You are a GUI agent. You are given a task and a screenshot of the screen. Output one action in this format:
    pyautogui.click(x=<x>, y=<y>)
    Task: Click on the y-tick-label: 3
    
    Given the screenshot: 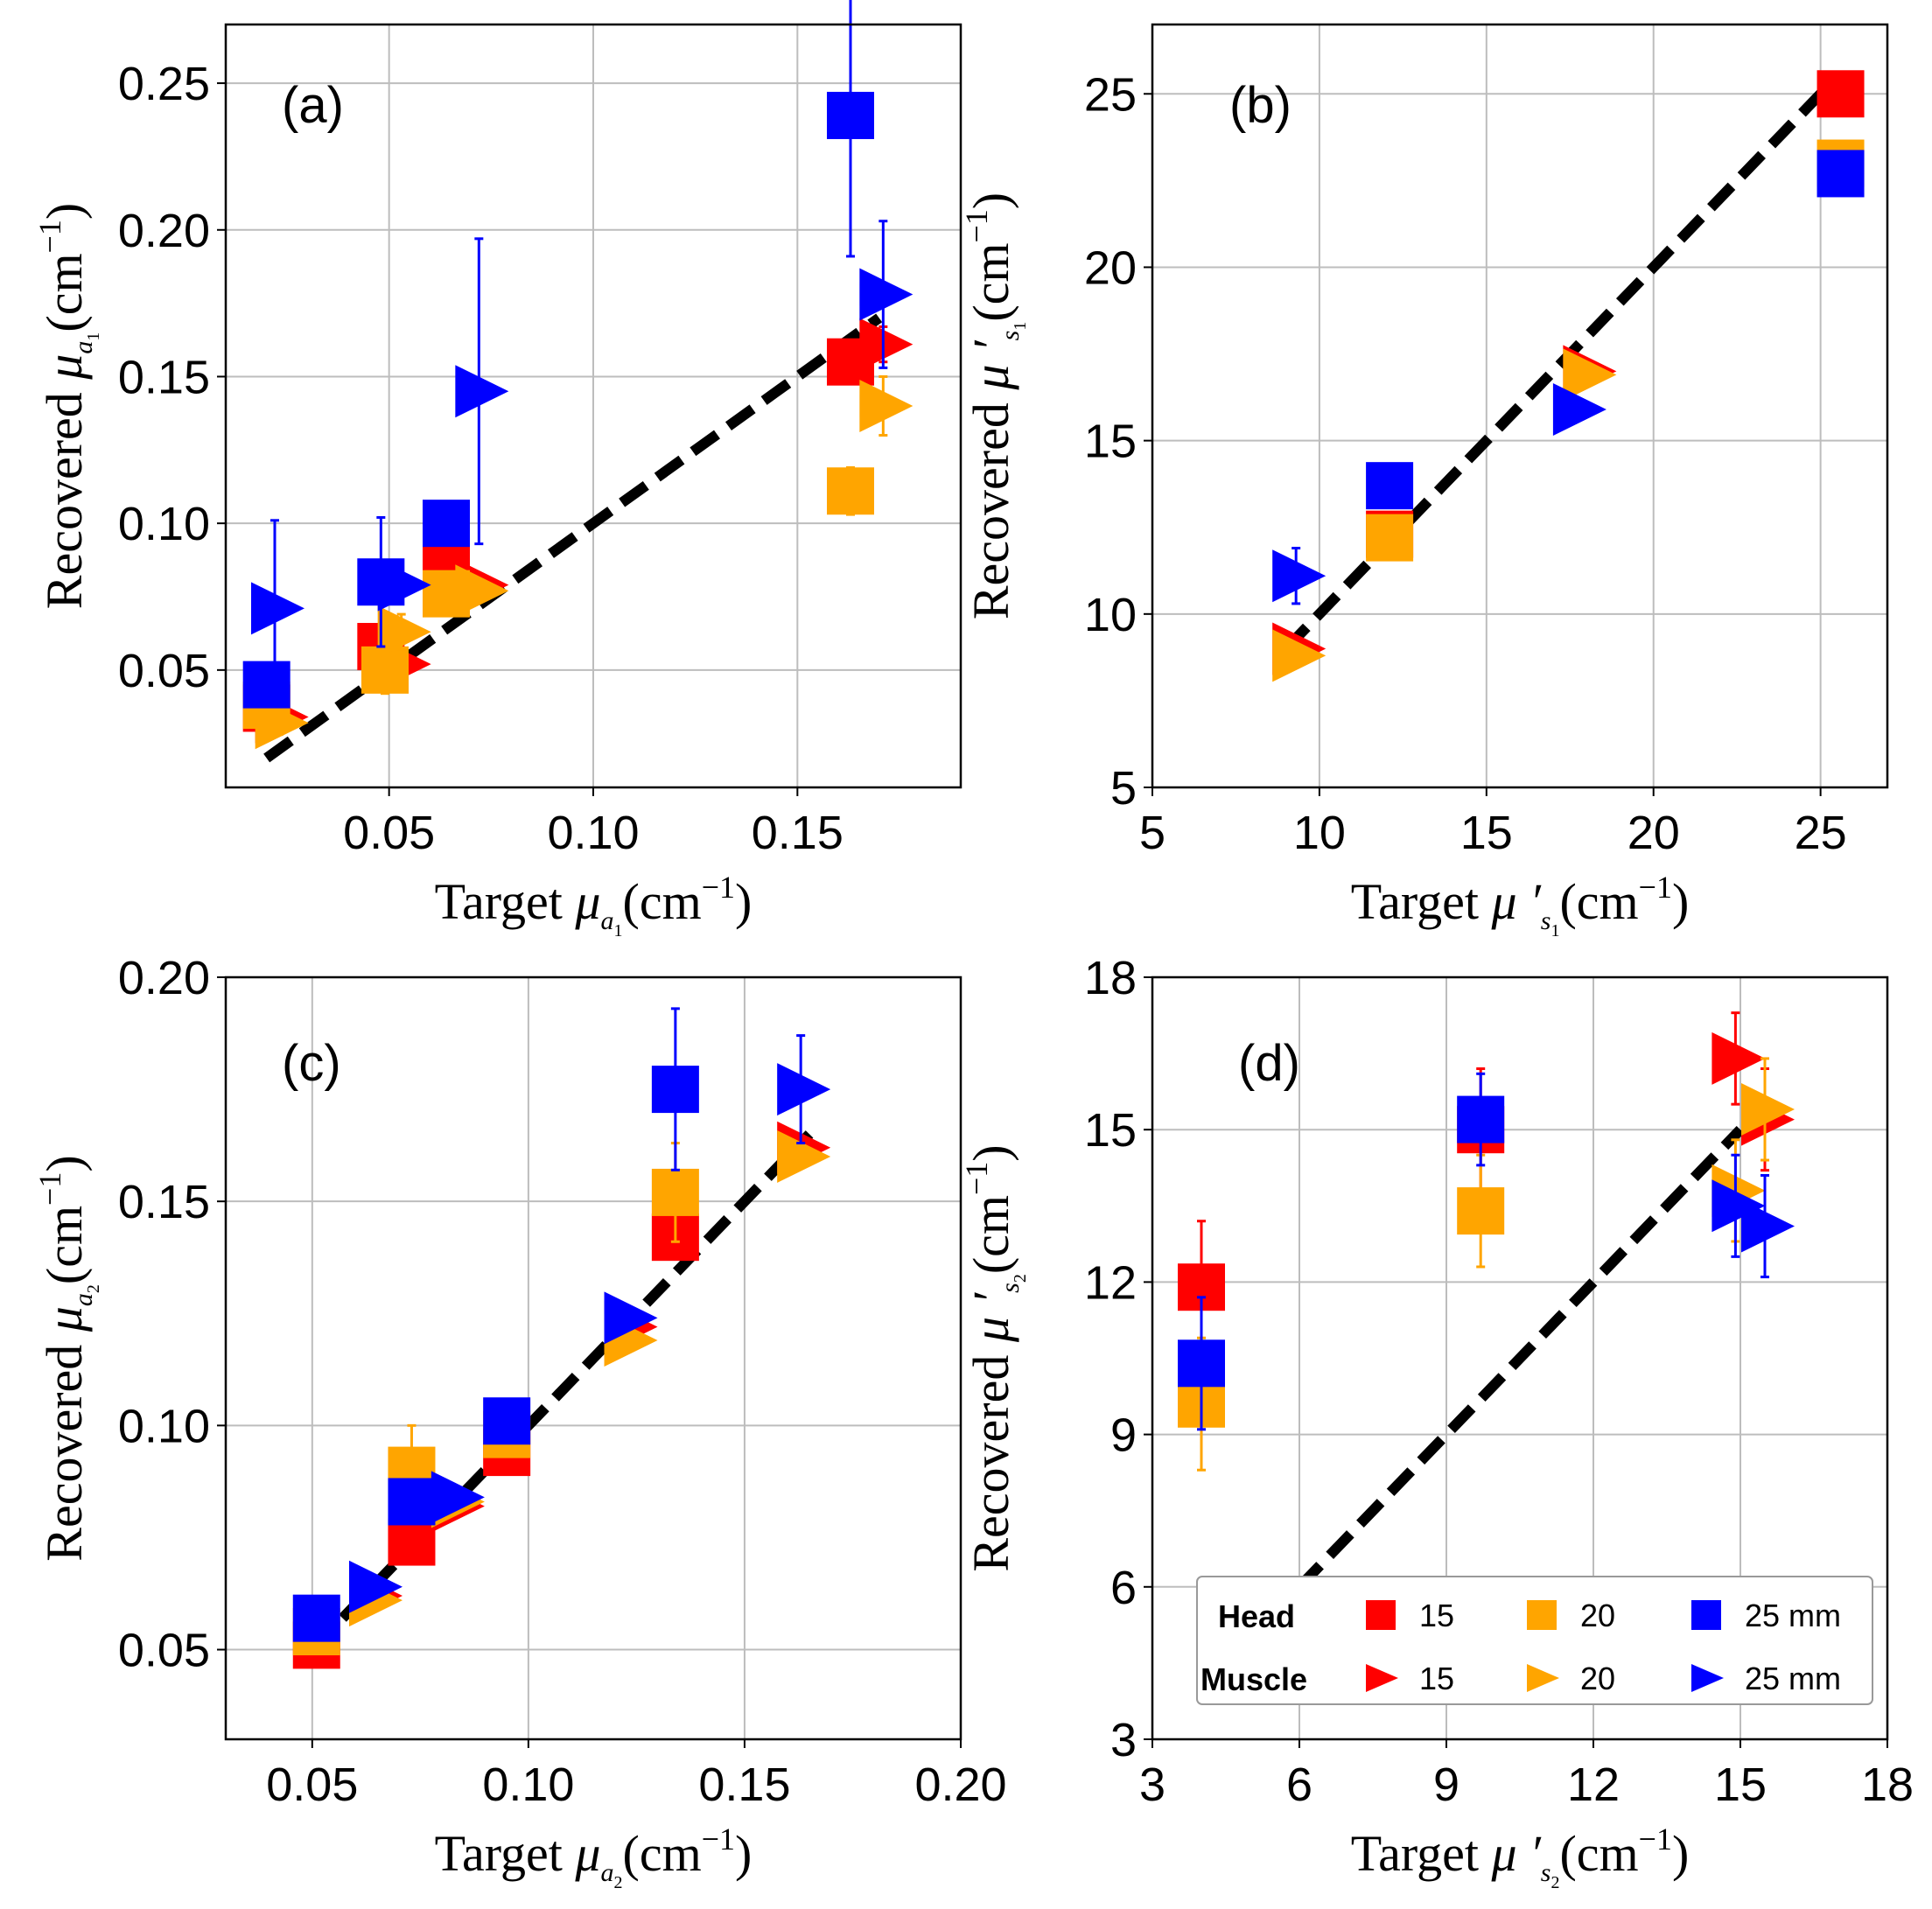 What is the action you would take?
    pyautogui.click(x=1123, y=1740)
    